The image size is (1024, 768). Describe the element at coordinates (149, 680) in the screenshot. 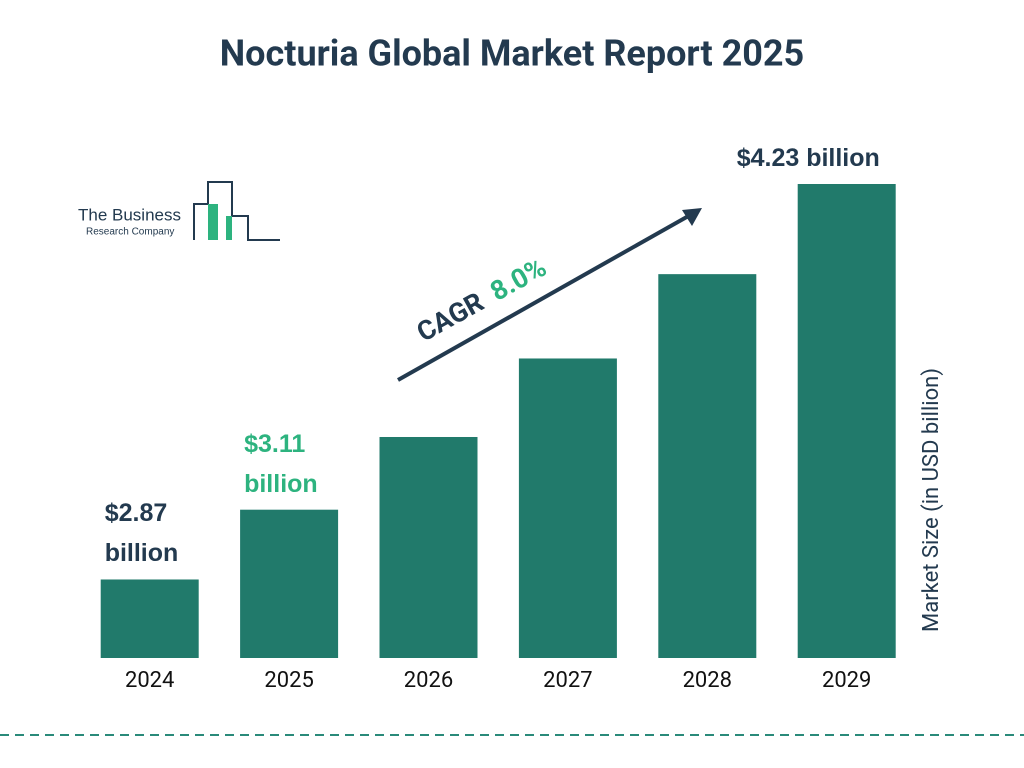

I see `x-tick-label: 2024` at that location.